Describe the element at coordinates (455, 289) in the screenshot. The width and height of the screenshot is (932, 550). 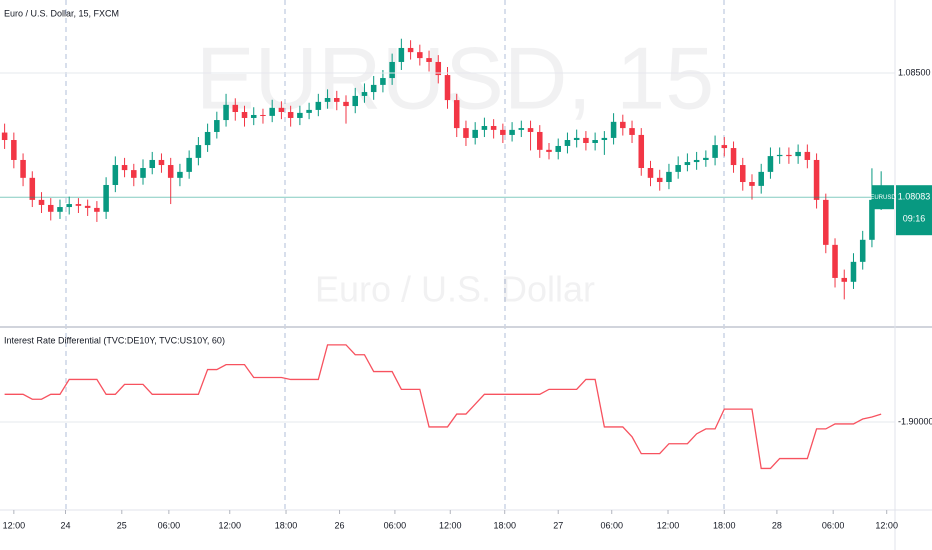
I see `watermark-subtitle: Euro / U.S. Dollar` at that location.